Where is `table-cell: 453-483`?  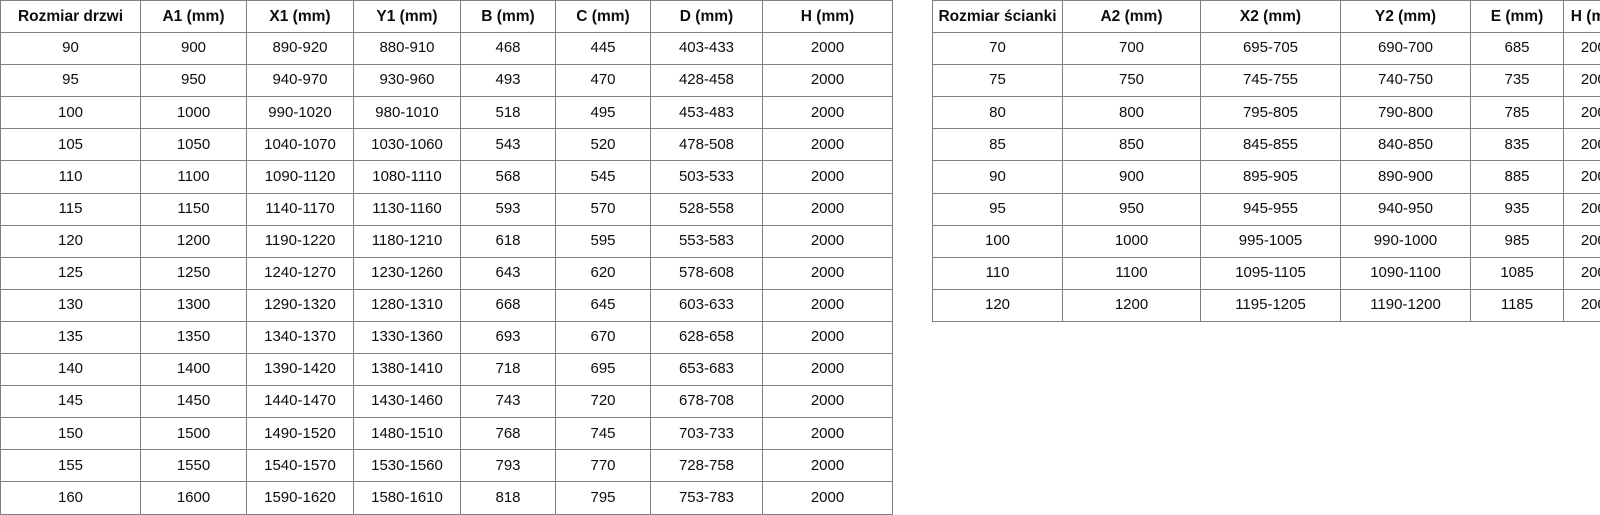 table-cell: 453-483 is located at coordinates (707, 113).